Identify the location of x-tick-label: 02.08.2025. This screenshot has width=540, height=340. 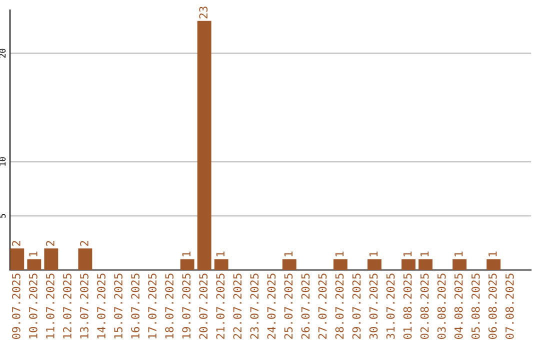
(424, 306).